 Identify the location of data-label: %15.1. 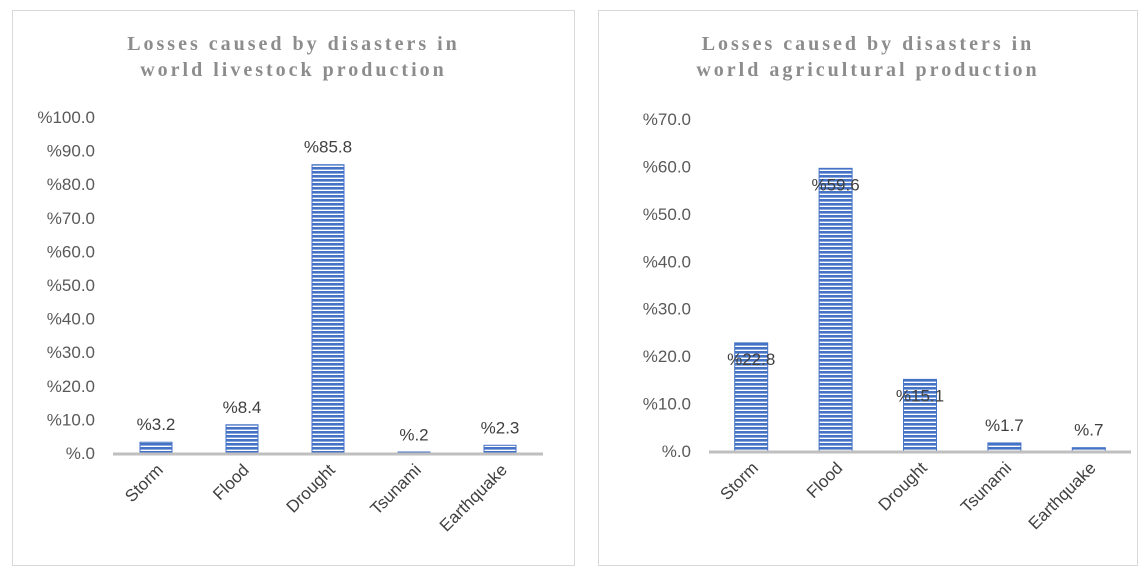
(920, 395).